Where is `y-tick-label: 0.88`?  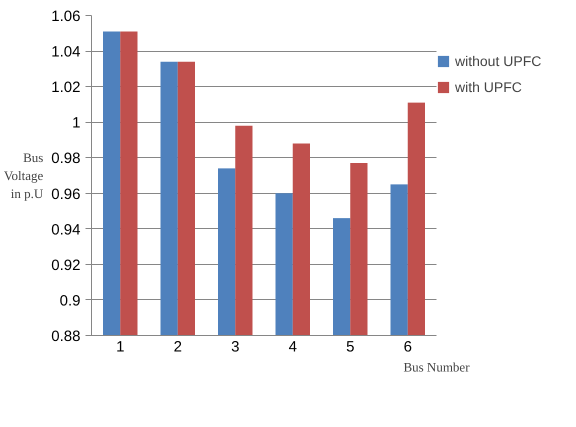
y-tick-label: 0.88 is located at coordinates (66, 336).